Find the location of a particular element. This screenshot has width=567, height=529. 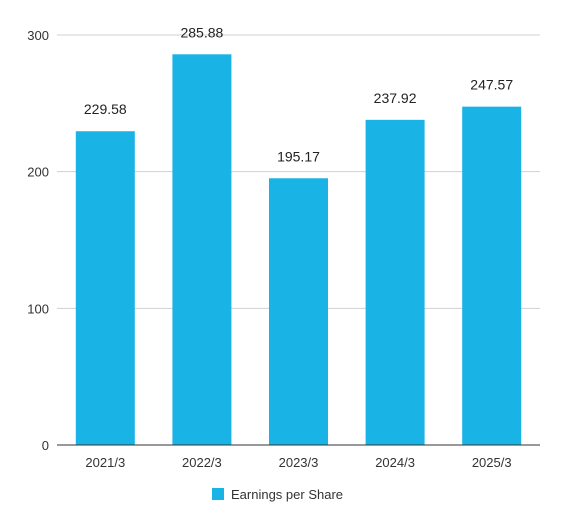

y-tick-label: 200 is located at coordinates (38, 172).